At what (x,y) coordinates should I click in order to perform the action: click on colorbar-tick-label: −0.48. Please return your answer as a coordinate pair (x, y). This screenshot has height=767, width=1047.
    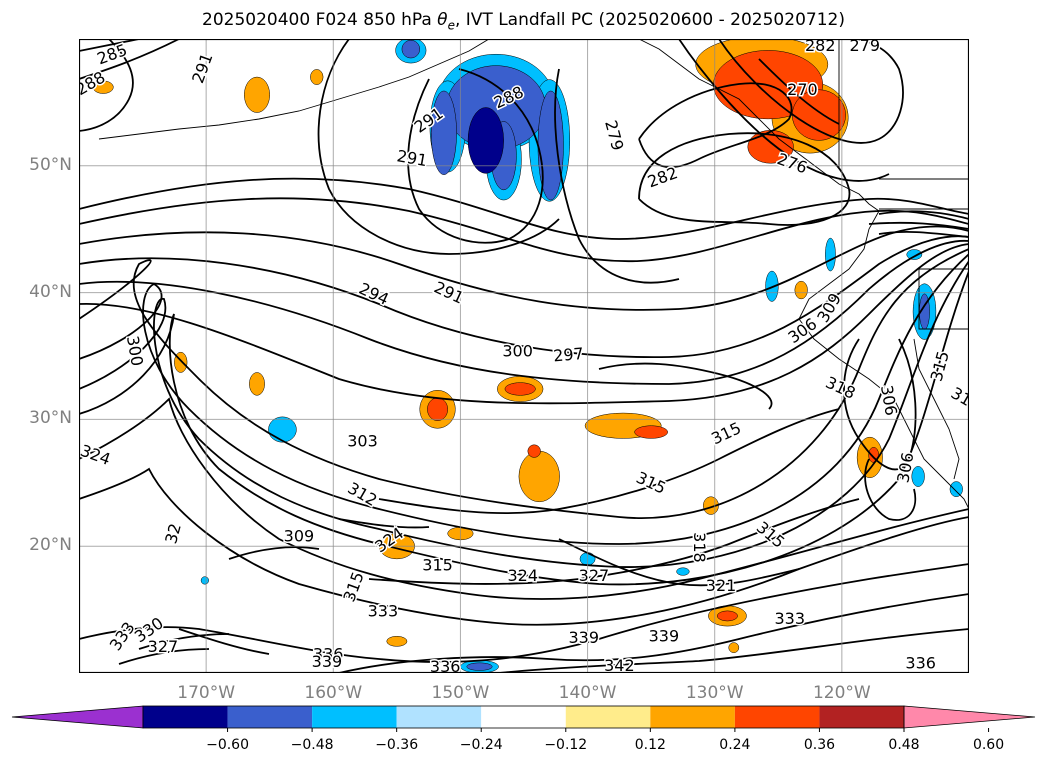
    Looking at the image, I should click on (312, 745).